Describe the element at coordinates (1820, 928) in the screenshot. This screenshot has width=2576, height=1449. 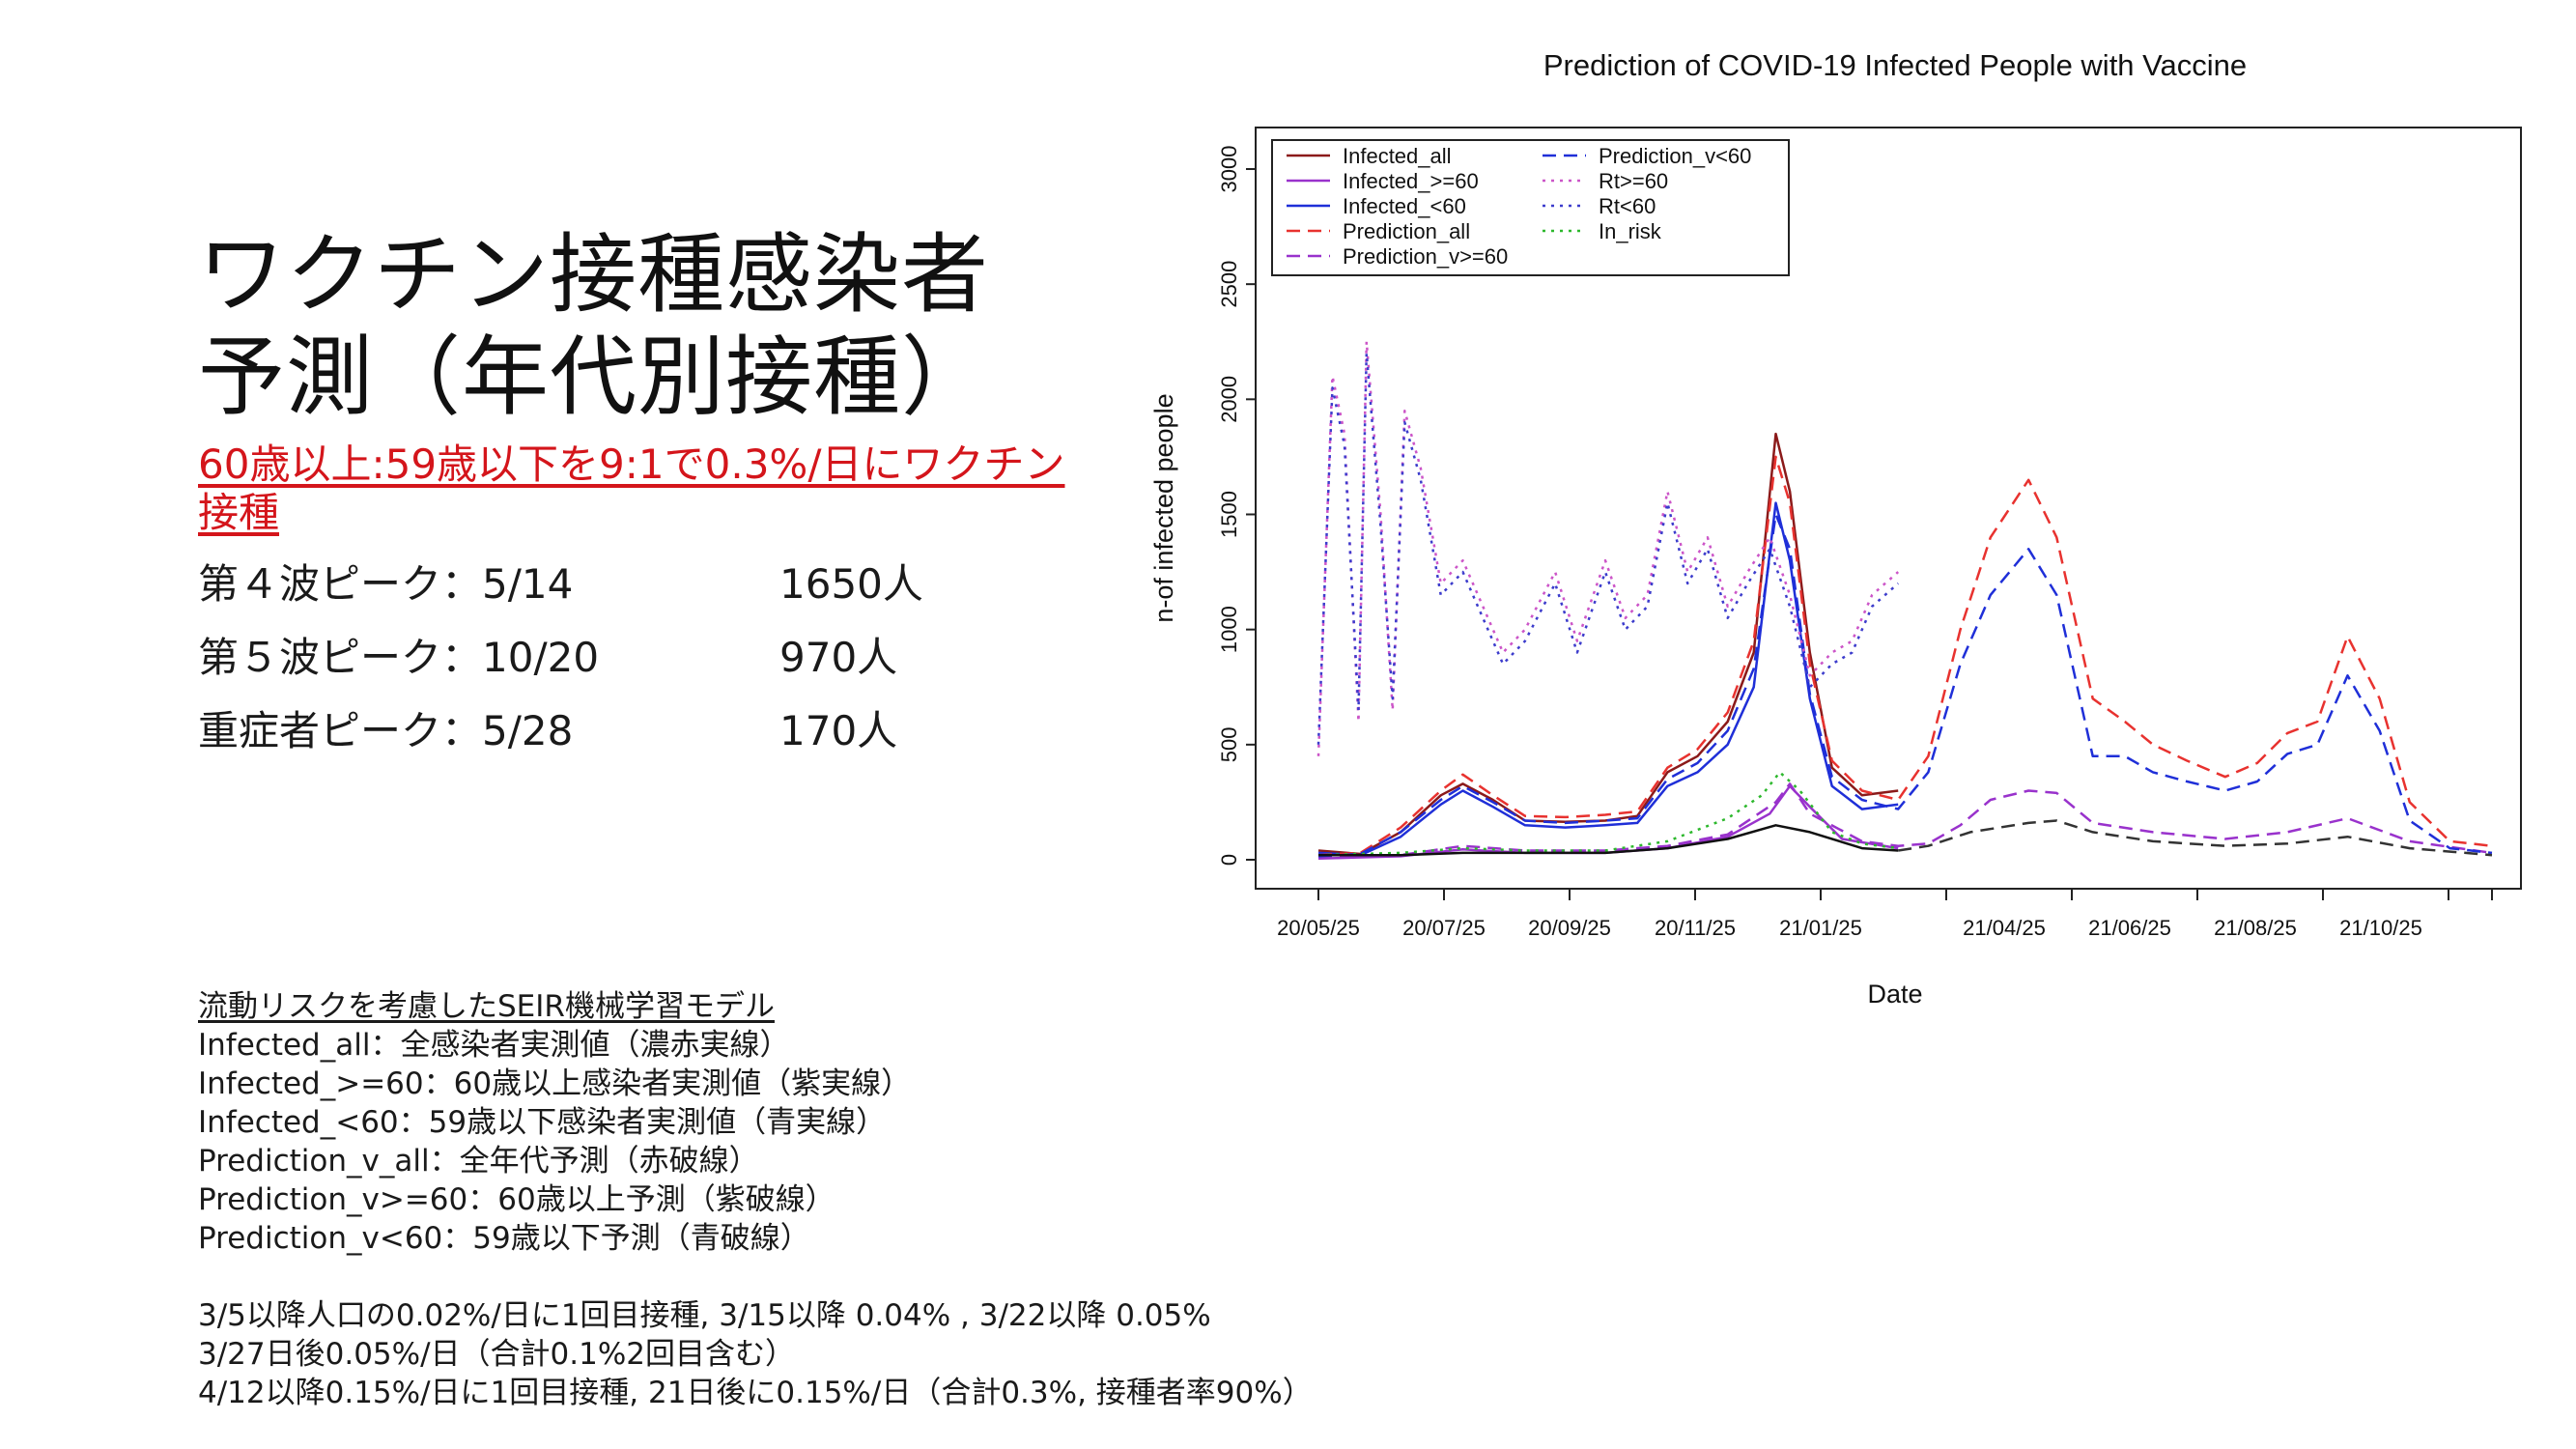
I see `x-tick-label: 21/01/25` at that location.